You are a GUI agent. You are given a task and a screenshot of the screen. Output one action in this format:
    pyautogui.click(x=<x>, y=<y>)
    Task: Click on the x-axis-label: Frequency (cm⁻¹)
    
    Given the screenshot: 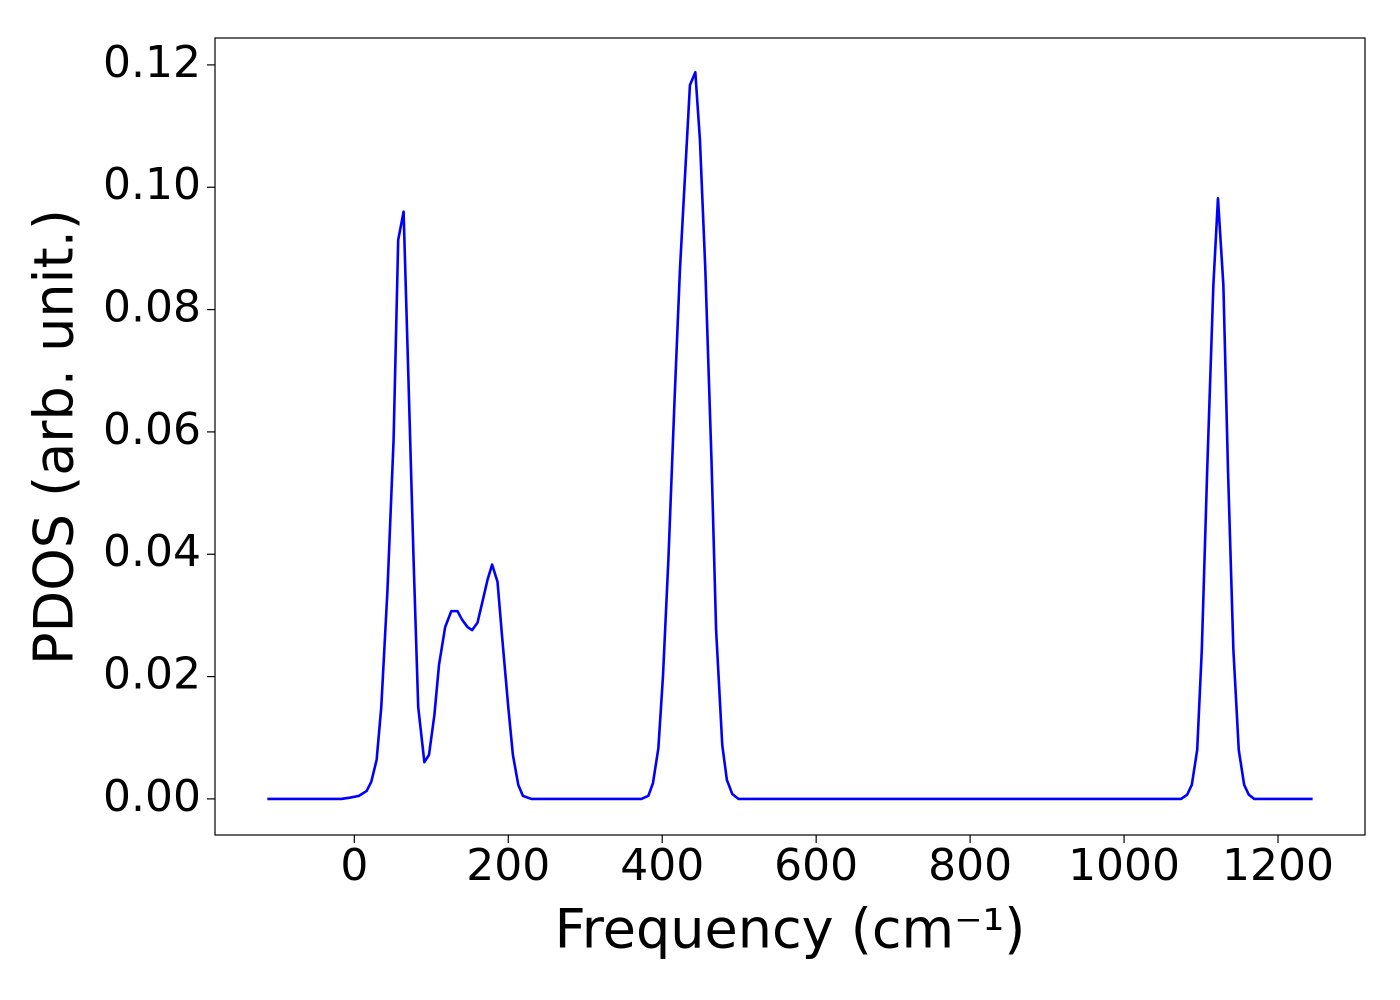 What is the action you would take?
    pyautogui.click(x=790, y=929)
    